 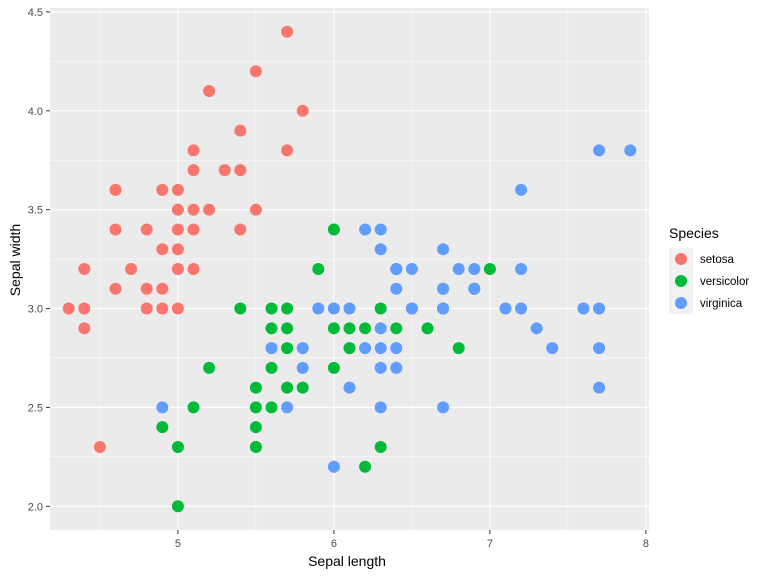 I want to click on legend-label-versicolor: versicolor, so click(x=724, y=282).